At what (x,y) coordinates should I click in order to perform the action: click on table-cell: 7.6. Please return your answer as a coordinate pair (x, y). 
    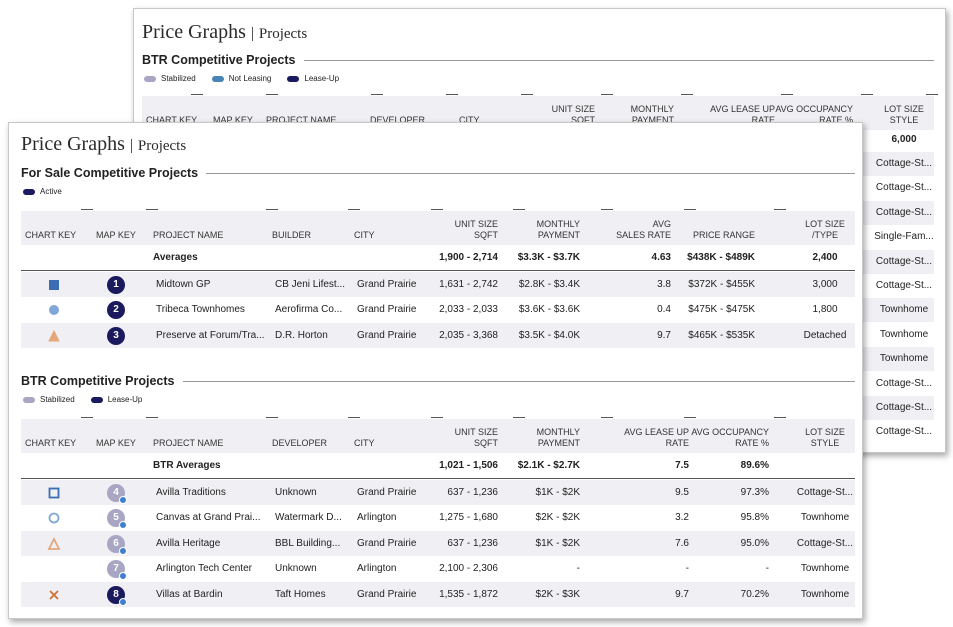
    Looking at the image, I should click on (682, 543).